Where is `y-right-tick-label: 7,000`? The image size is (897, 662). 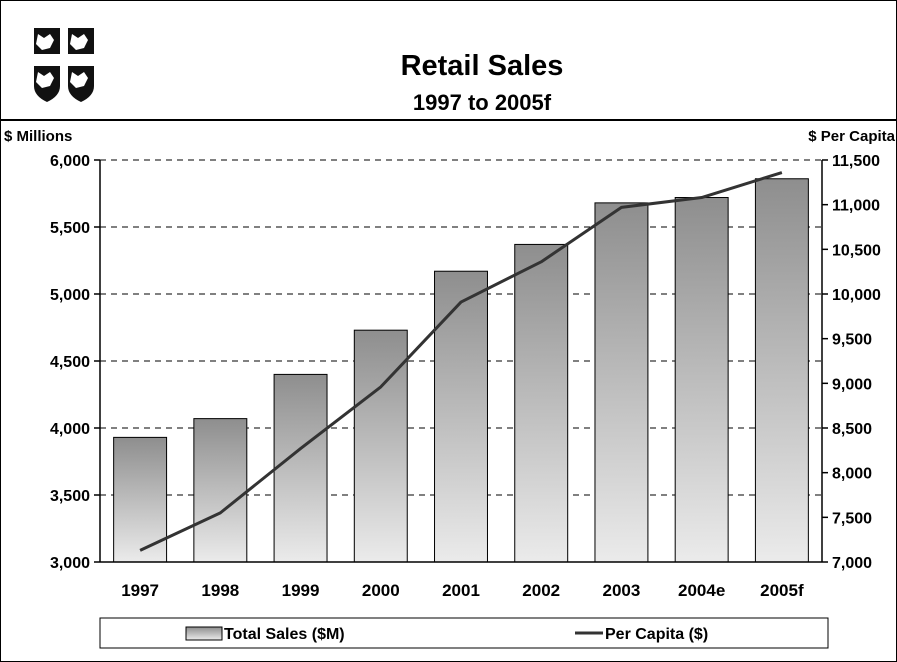 y-right-tick-label: 7,000 is located at coordinates (852, 563).